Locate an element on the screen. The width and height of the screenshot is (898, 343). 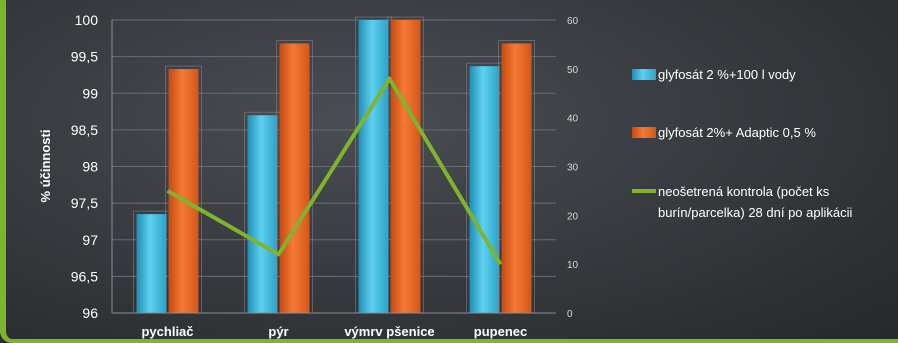
y2-tick-label: 60 is located at coordinates (573, 21).